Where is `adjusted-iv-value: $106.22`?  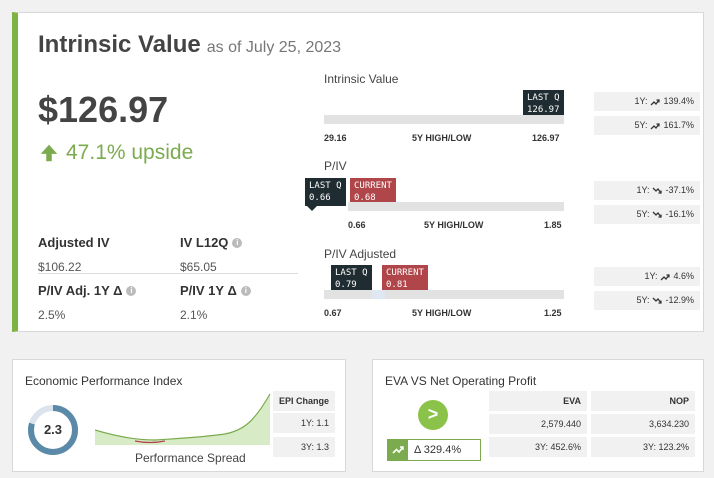 adjusted-iv-value: $106.22 is located at coordinates (60, 267).